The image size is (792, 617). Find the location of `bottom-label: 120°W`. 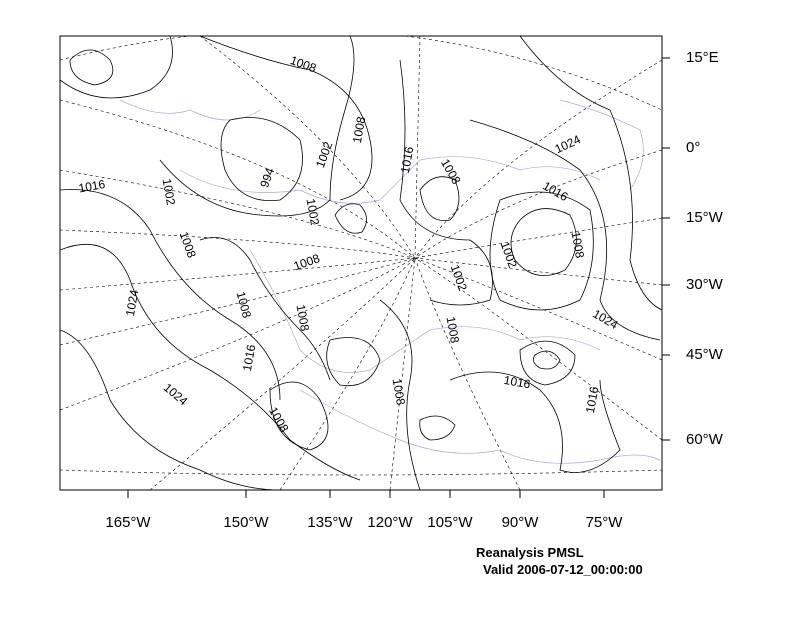

bottom-label: 120°W is located at coordinates (390, 522).